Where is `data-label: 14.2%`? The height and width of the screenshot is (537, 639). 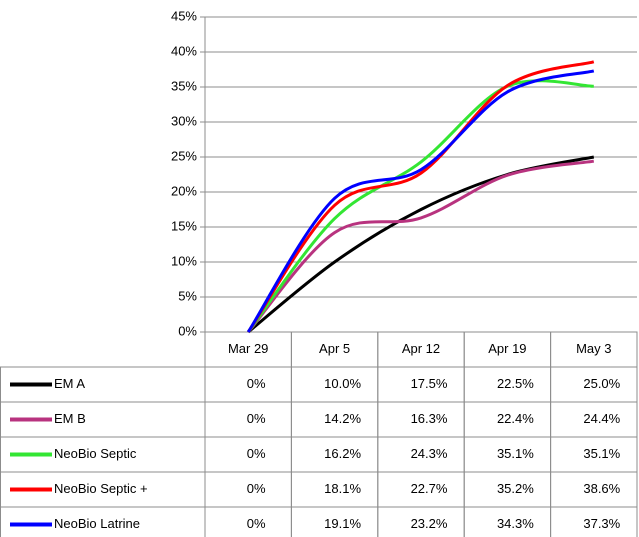
data-label: 14.2% is located at coordinates (342, 418).